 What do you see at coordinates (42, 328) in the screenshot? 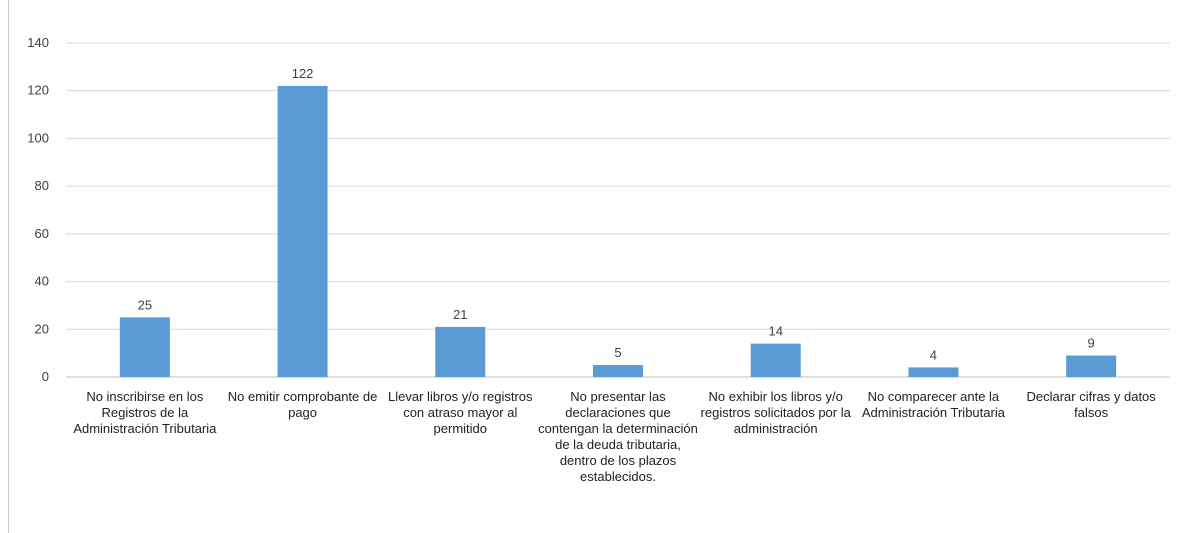
I see `y-tick-label: 20` at bounding box center [42, 328].